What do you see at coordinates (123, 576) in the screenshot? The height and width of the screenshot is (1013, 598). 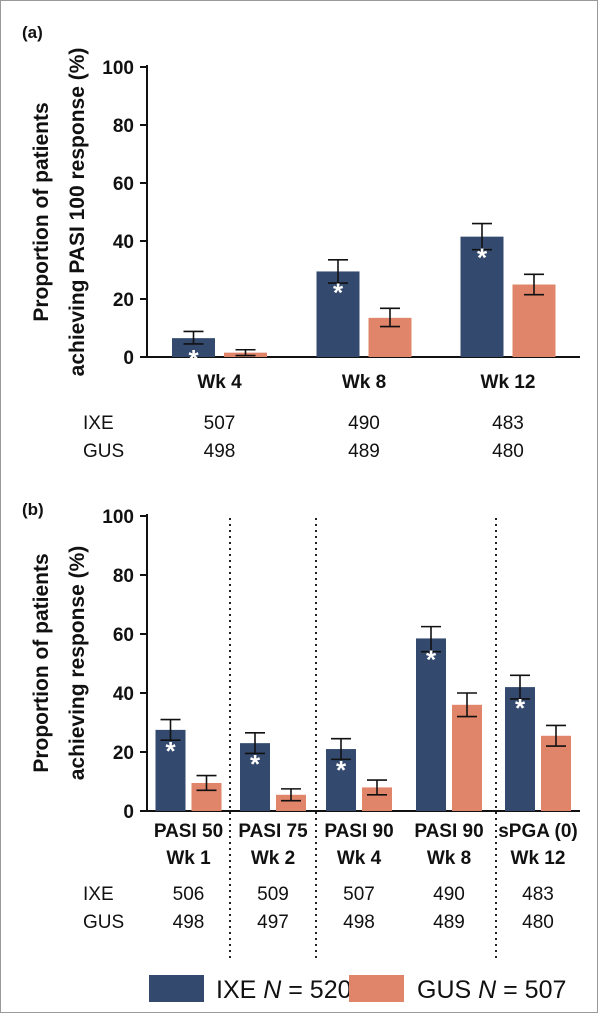 I see `panel-b-y-tick-label: 80` at bounding box center [123, 576].